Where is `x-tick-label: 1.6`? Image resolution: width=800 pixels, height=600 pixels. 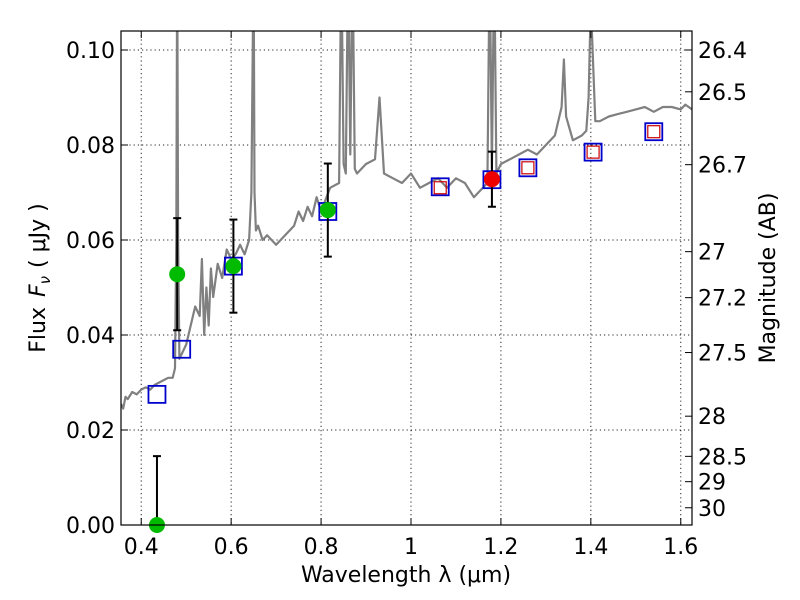 x-tick-label: 1.6 is located at coordinates (680, 547).